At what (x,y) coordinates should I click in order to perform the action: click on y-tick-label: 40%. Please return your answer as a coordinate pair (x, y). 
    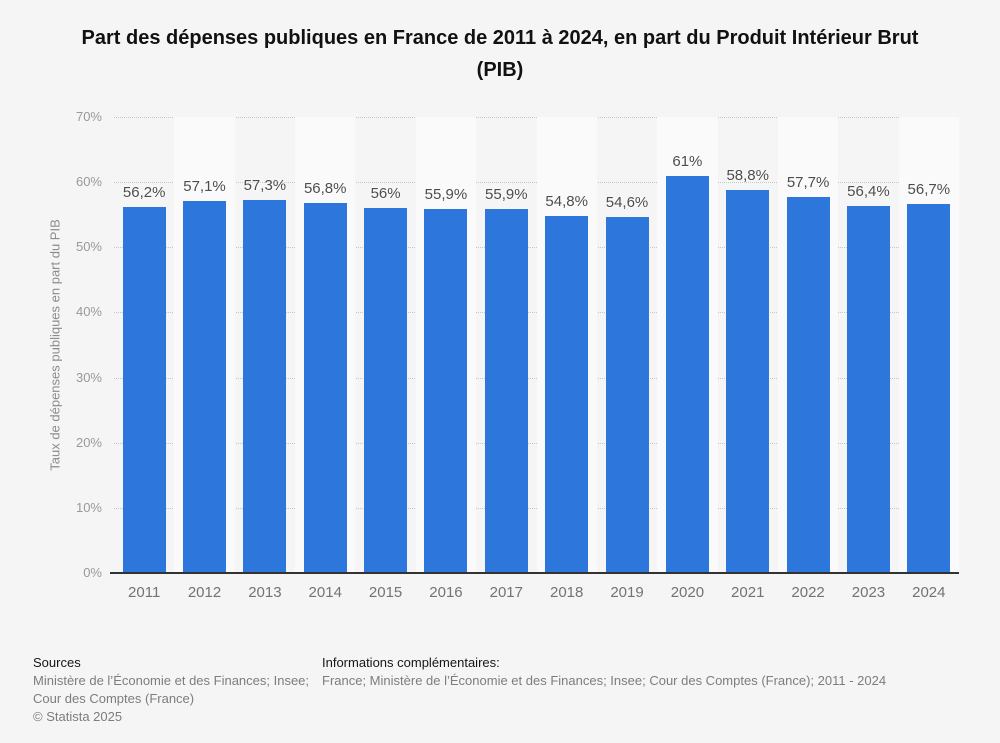
    Looking at the image, I should click on (88, 312).